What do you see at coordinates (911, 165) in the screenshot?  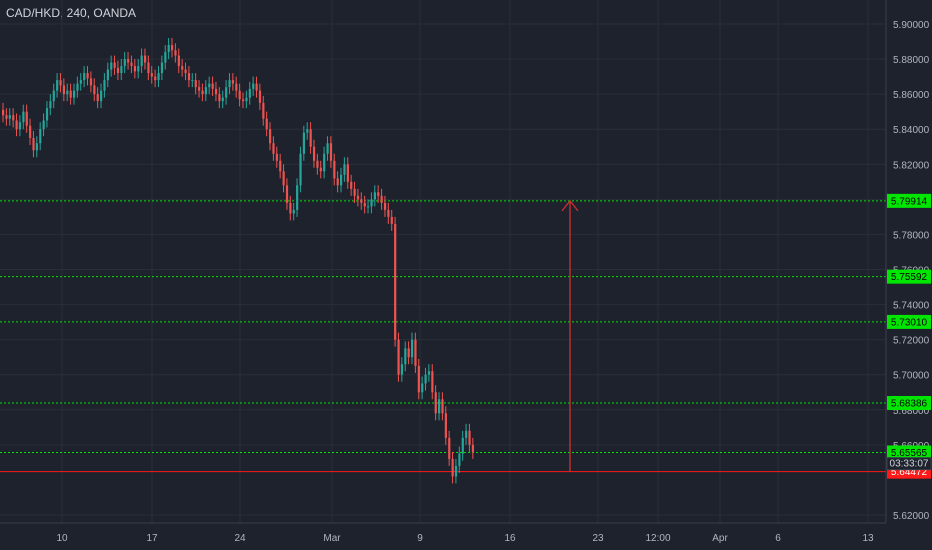 I see `price-tick-label: 5.82000` at bounding box center [911, 165].